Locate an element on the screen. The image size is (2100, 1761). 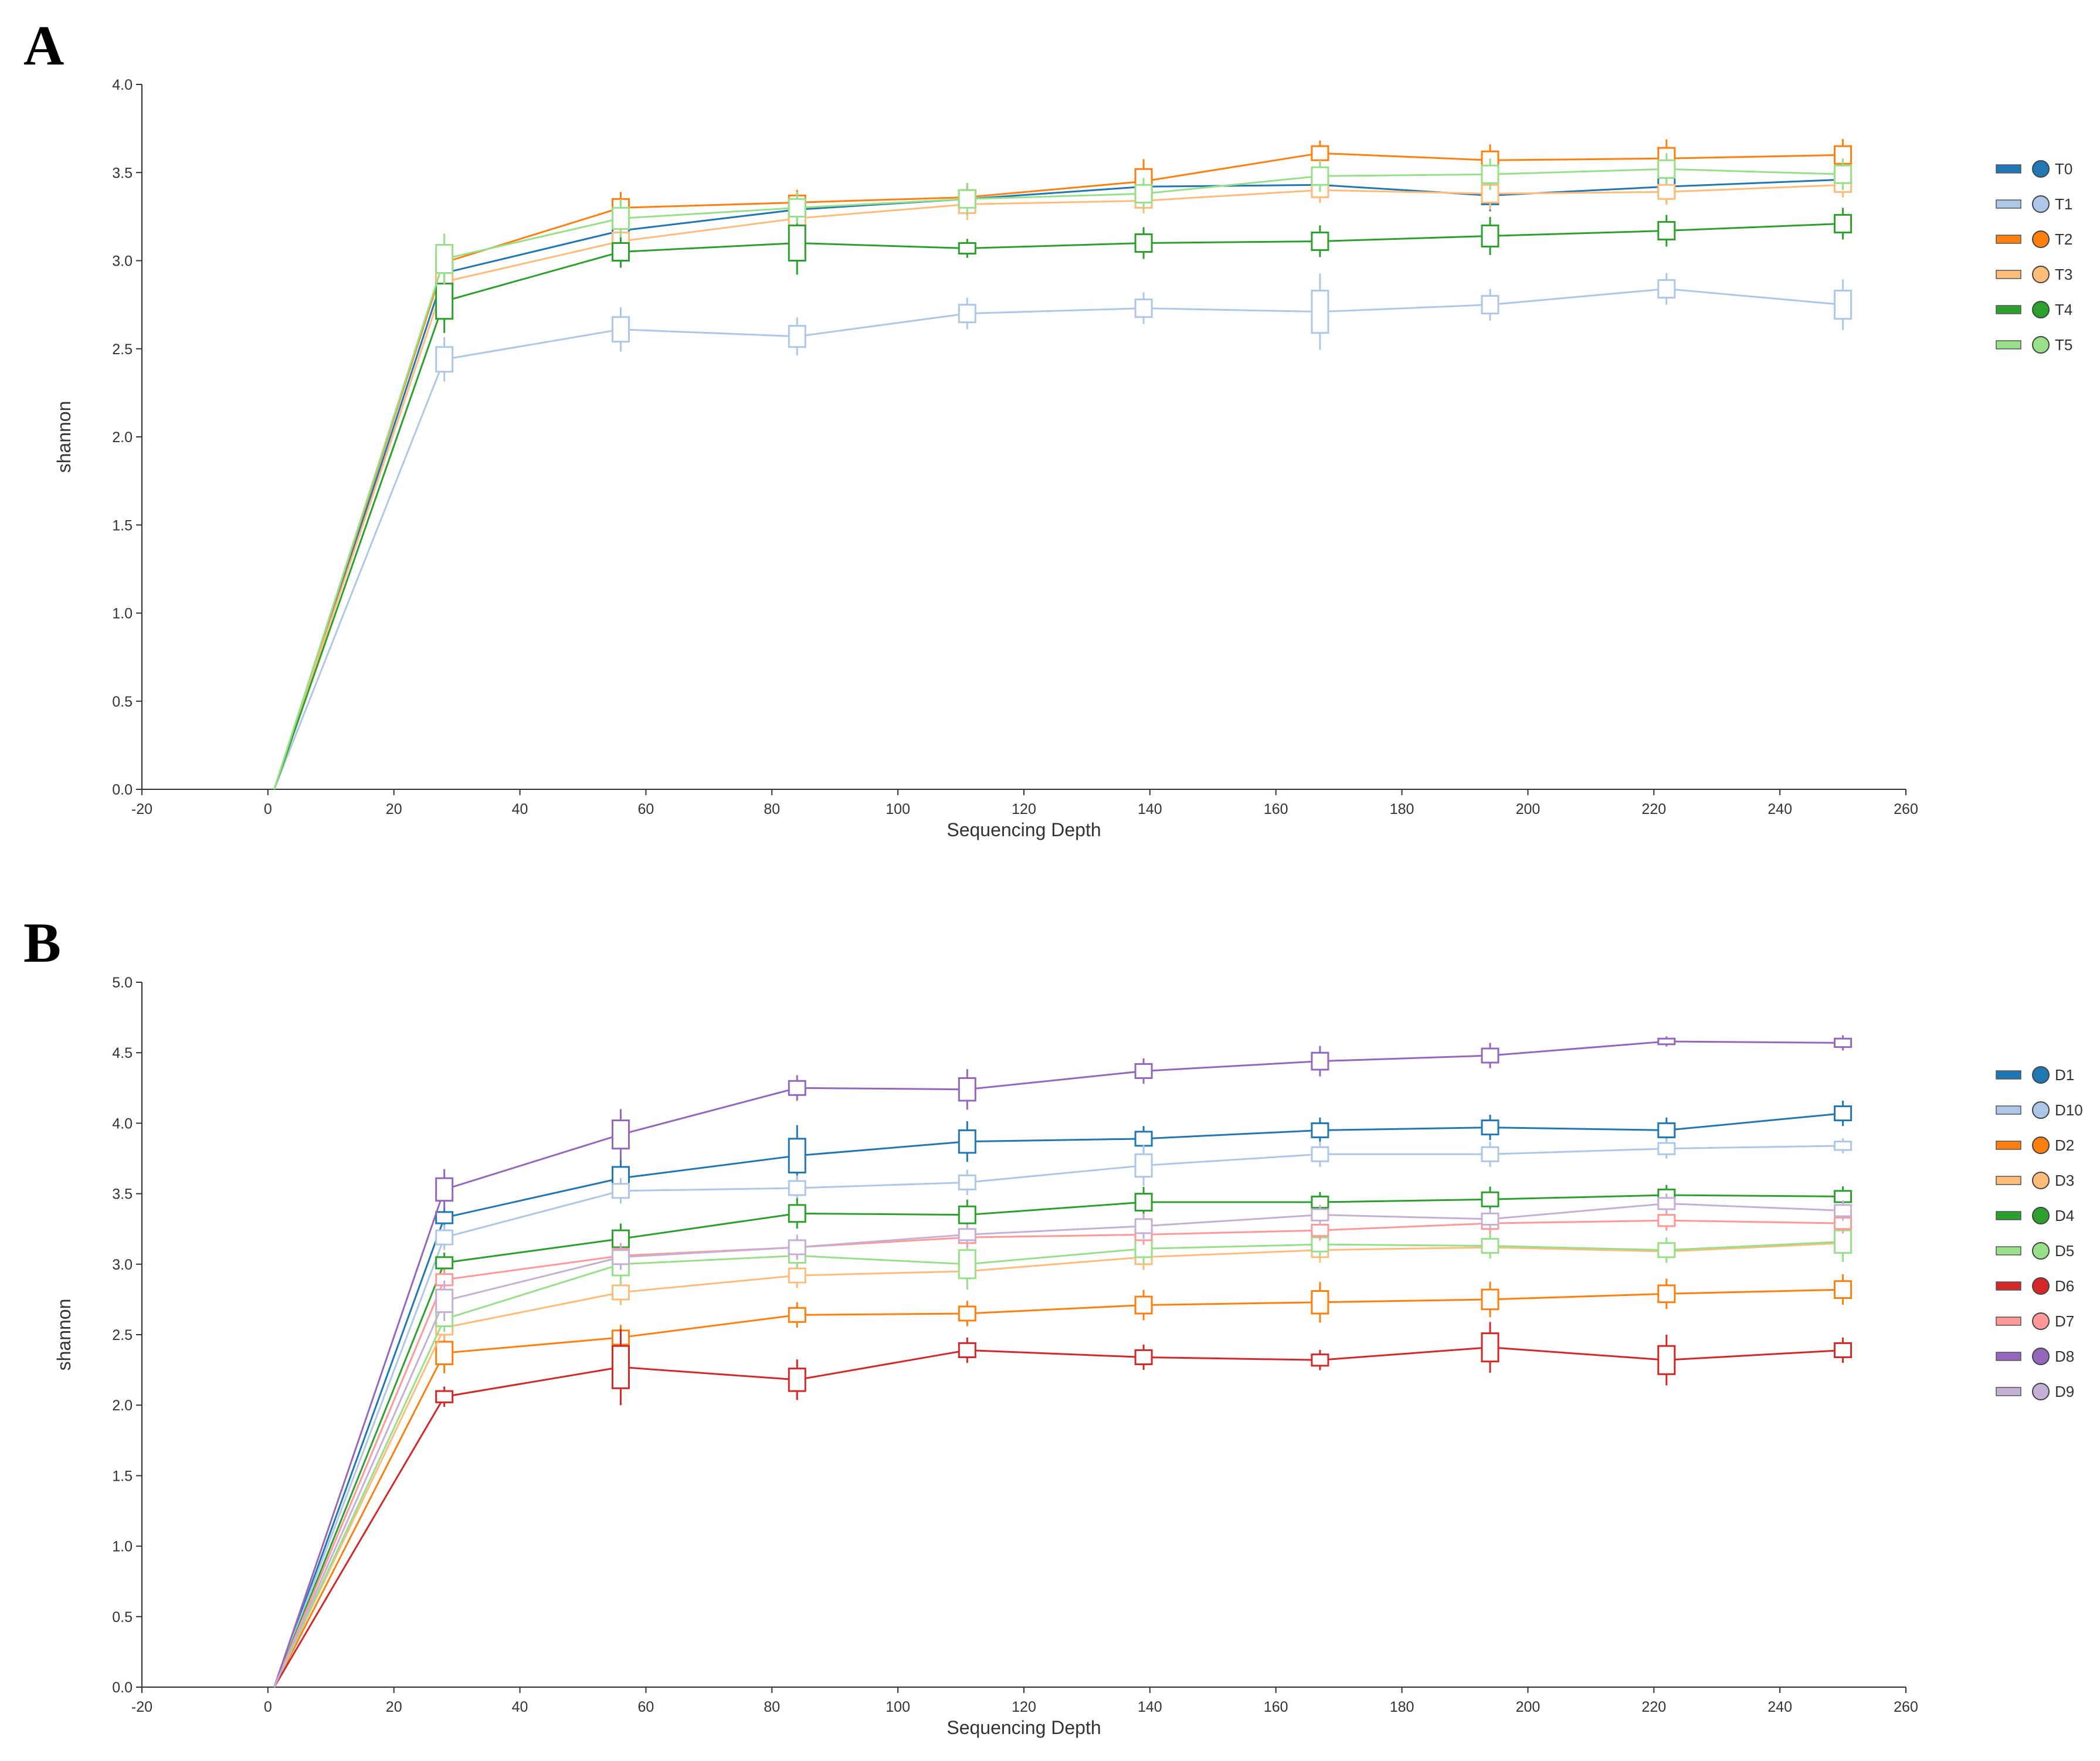
series-line is located at coordinates (1058, 1517).